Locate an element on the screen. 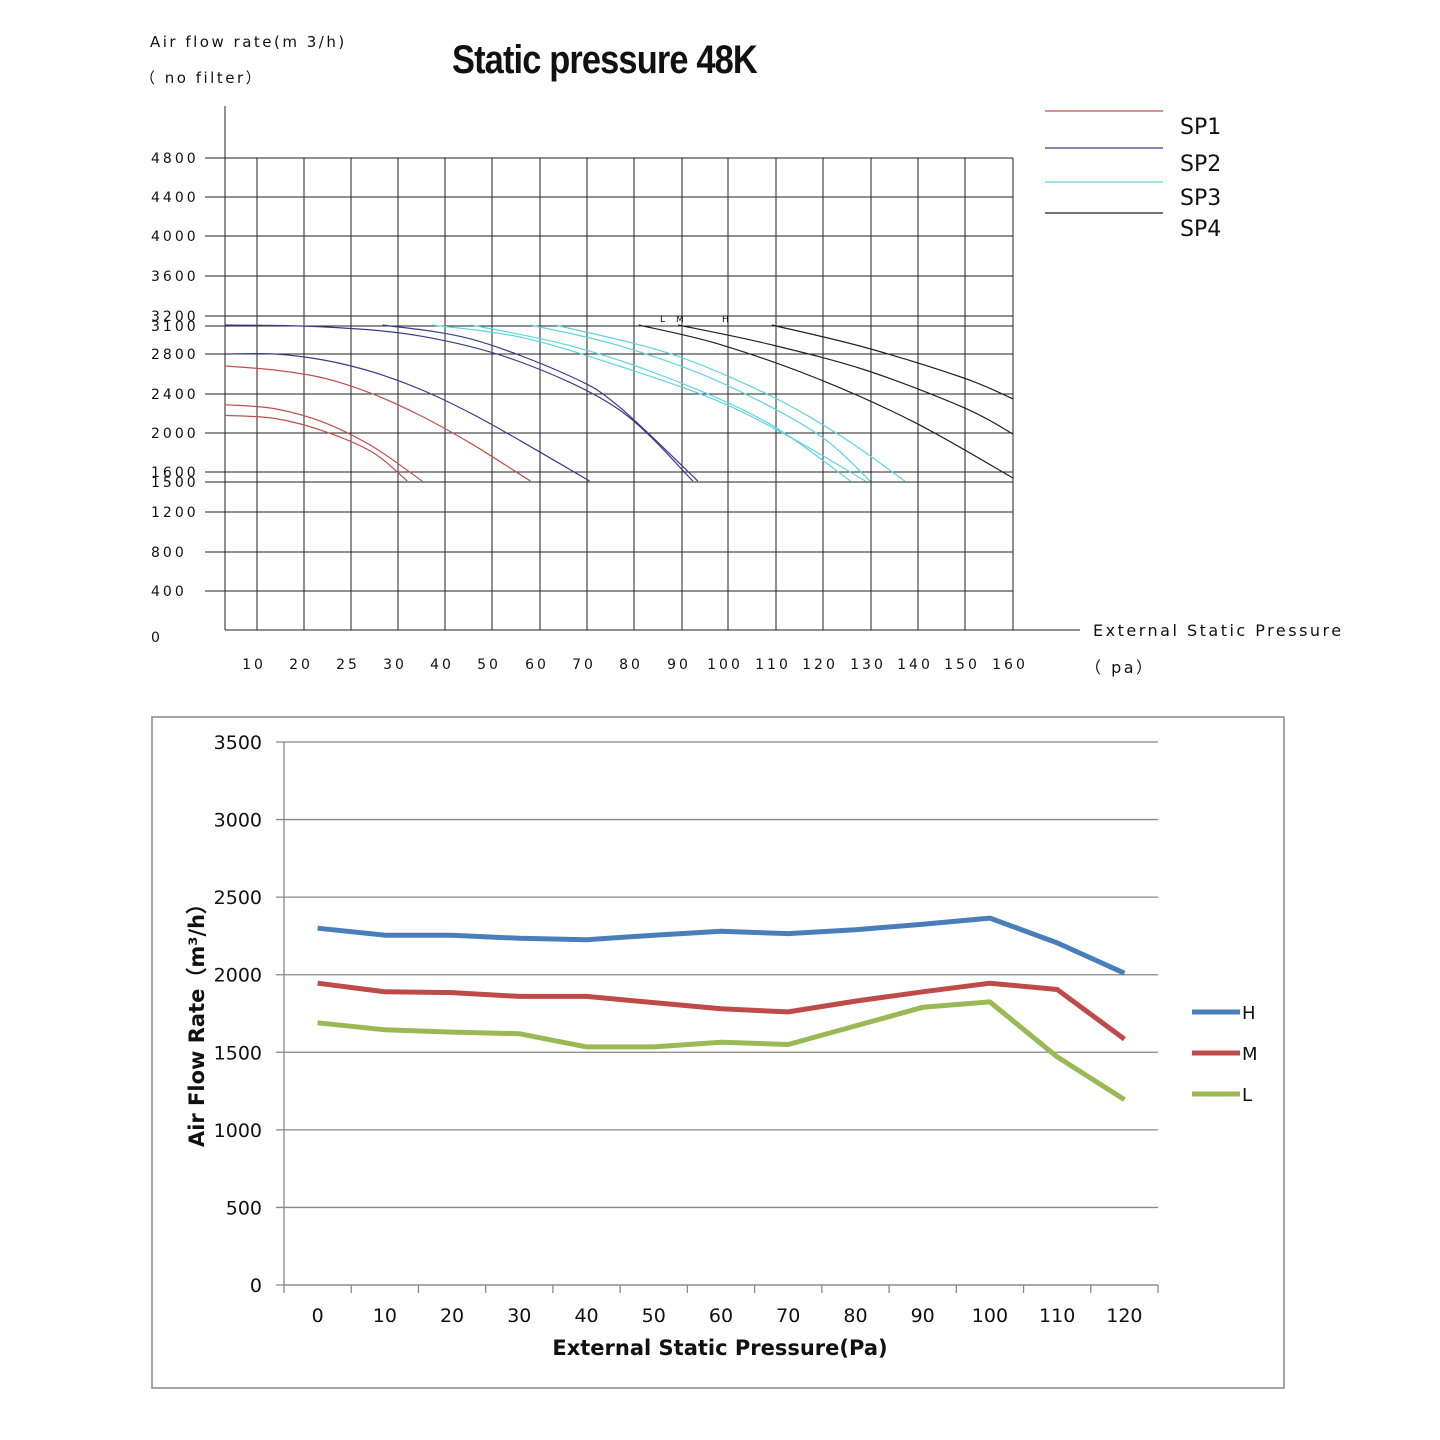 This screenshot has width=1440, height=1440. y-tick-label: 2500 is located at coordinates (238, 898).